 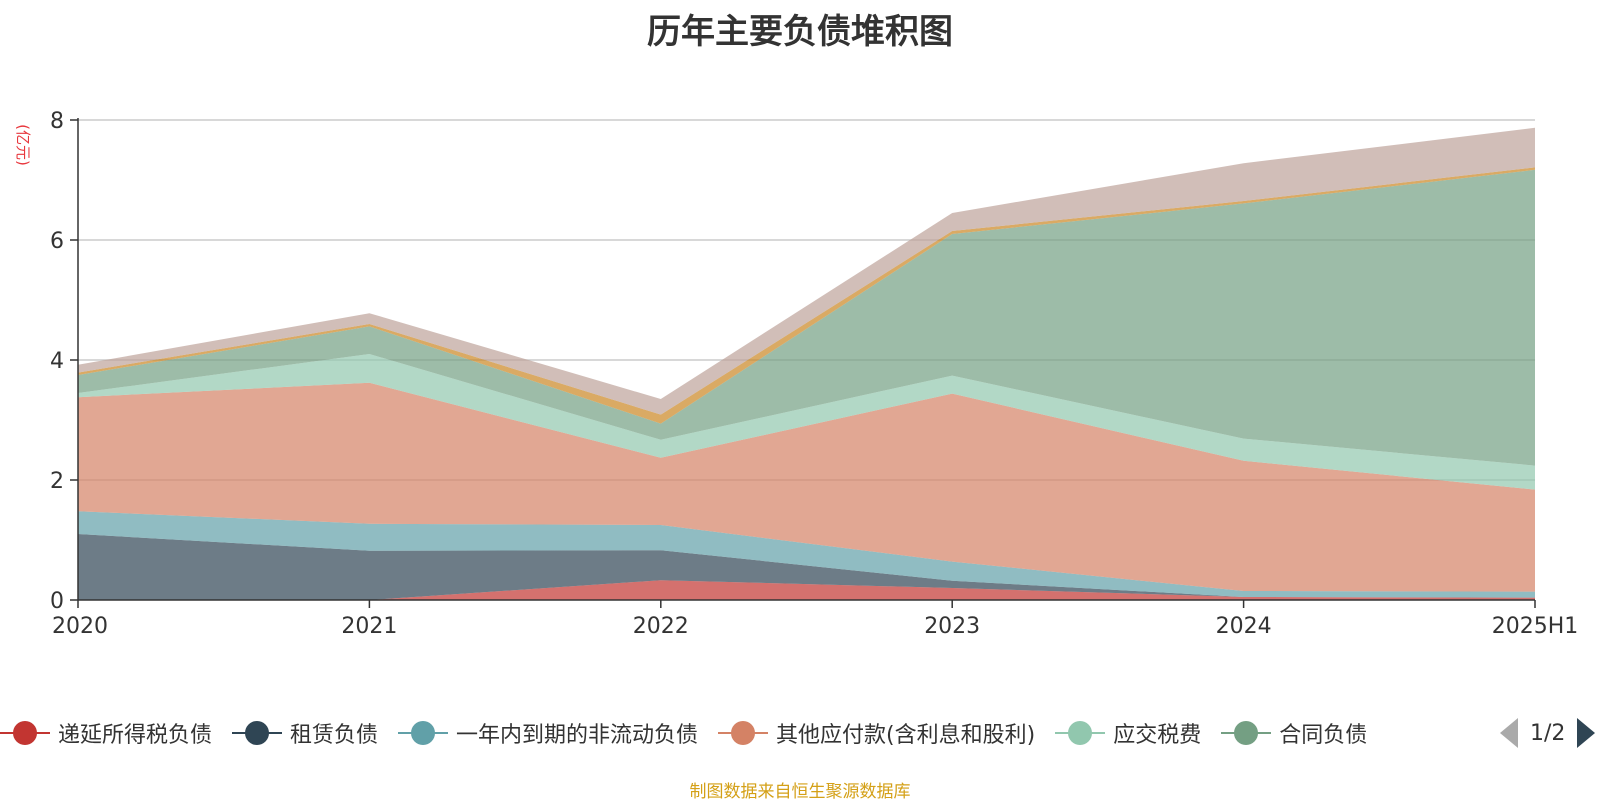 What do you see at coordinates (661, 626) in the screenshot?
I see `x-tick-label: 2022` at bounding box center [661, 626].